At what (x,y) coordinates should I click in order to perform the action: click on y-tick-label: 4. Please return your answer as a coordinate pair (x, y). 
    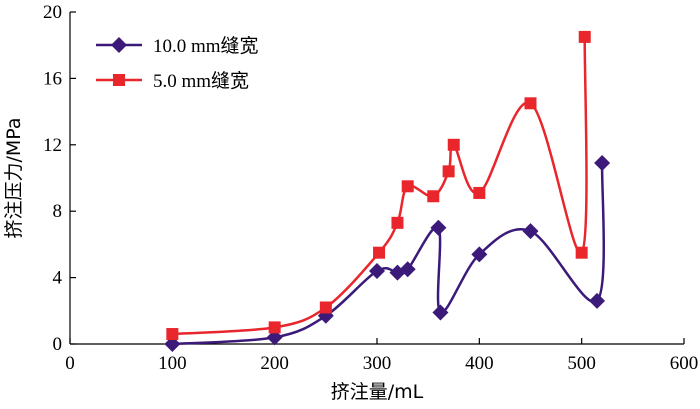
    Looking at the image, I should click on (58, 278).